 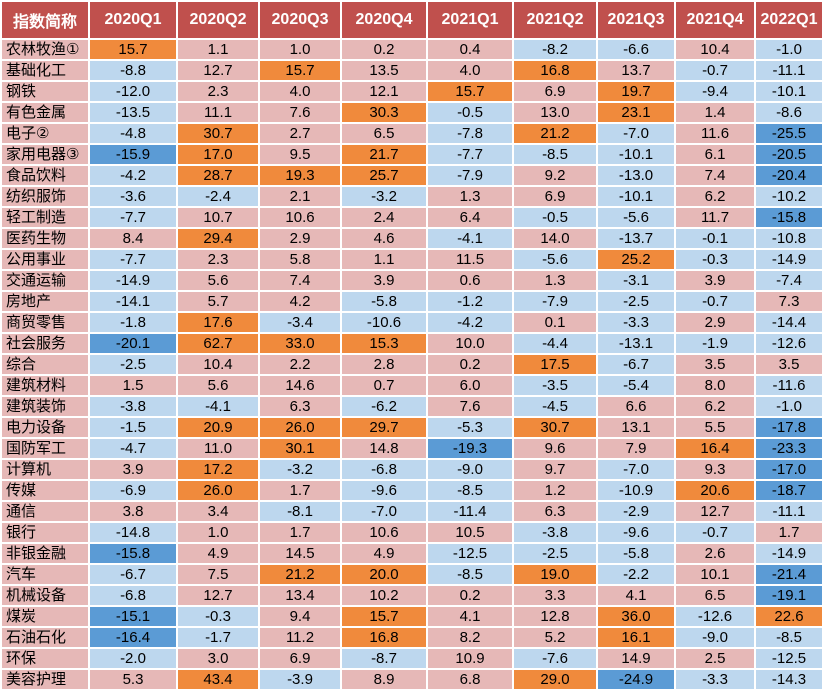 I want to click on heat-cell: -12.5, so click(x=470, y=553).